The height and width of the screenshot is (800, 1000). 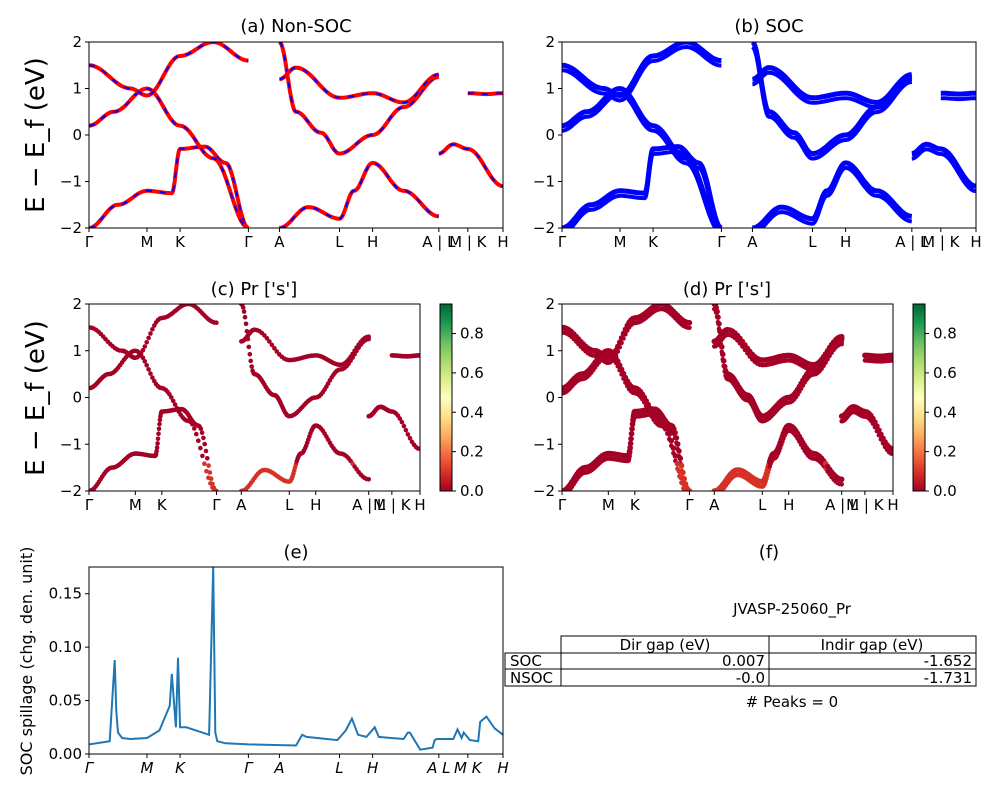 I want to click on panel-a-title: (a) Non-SOC, so click(x=295, y=26).